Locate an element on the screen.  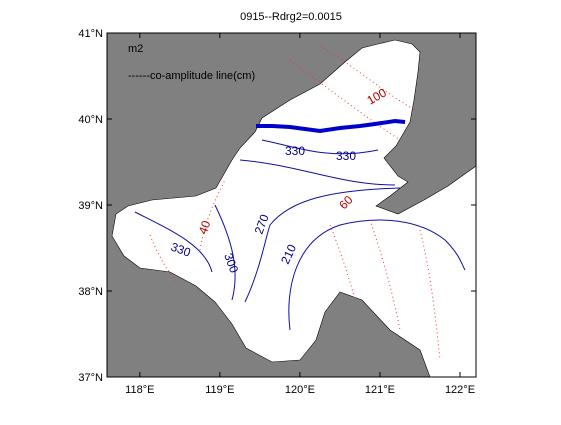
x-tick-label: 122°E is located at coordinates (460, 390).